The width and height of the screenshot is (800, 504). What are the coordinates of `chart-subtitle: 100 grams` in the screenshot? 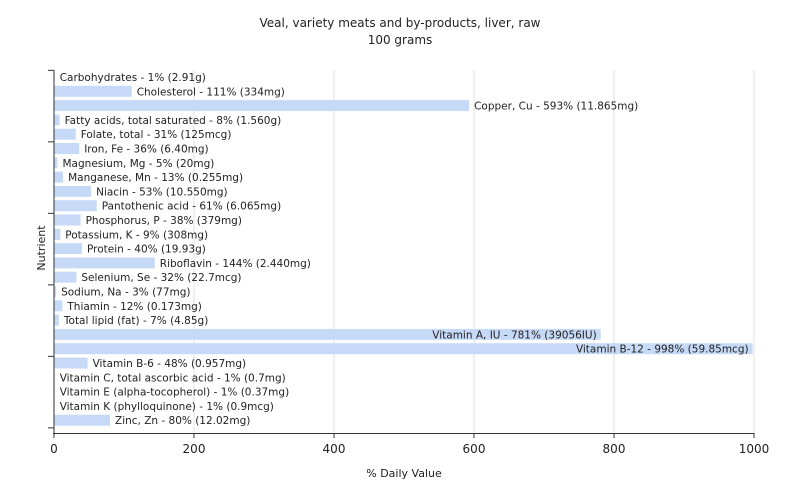 It's located at (400, 40).